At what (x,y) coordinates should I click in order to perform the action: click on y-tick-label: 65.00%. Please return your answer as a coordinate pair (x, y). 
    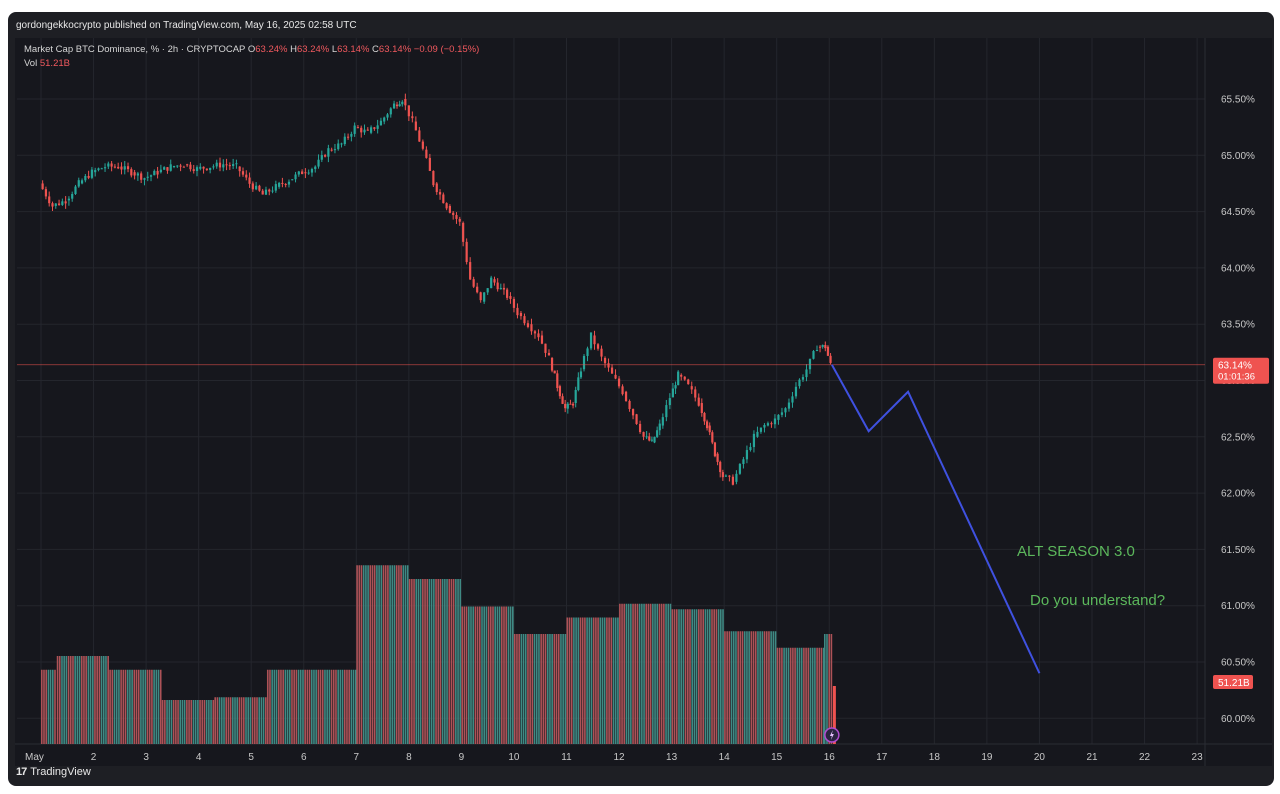
    Looking at the image, I should click on (1238, 156).